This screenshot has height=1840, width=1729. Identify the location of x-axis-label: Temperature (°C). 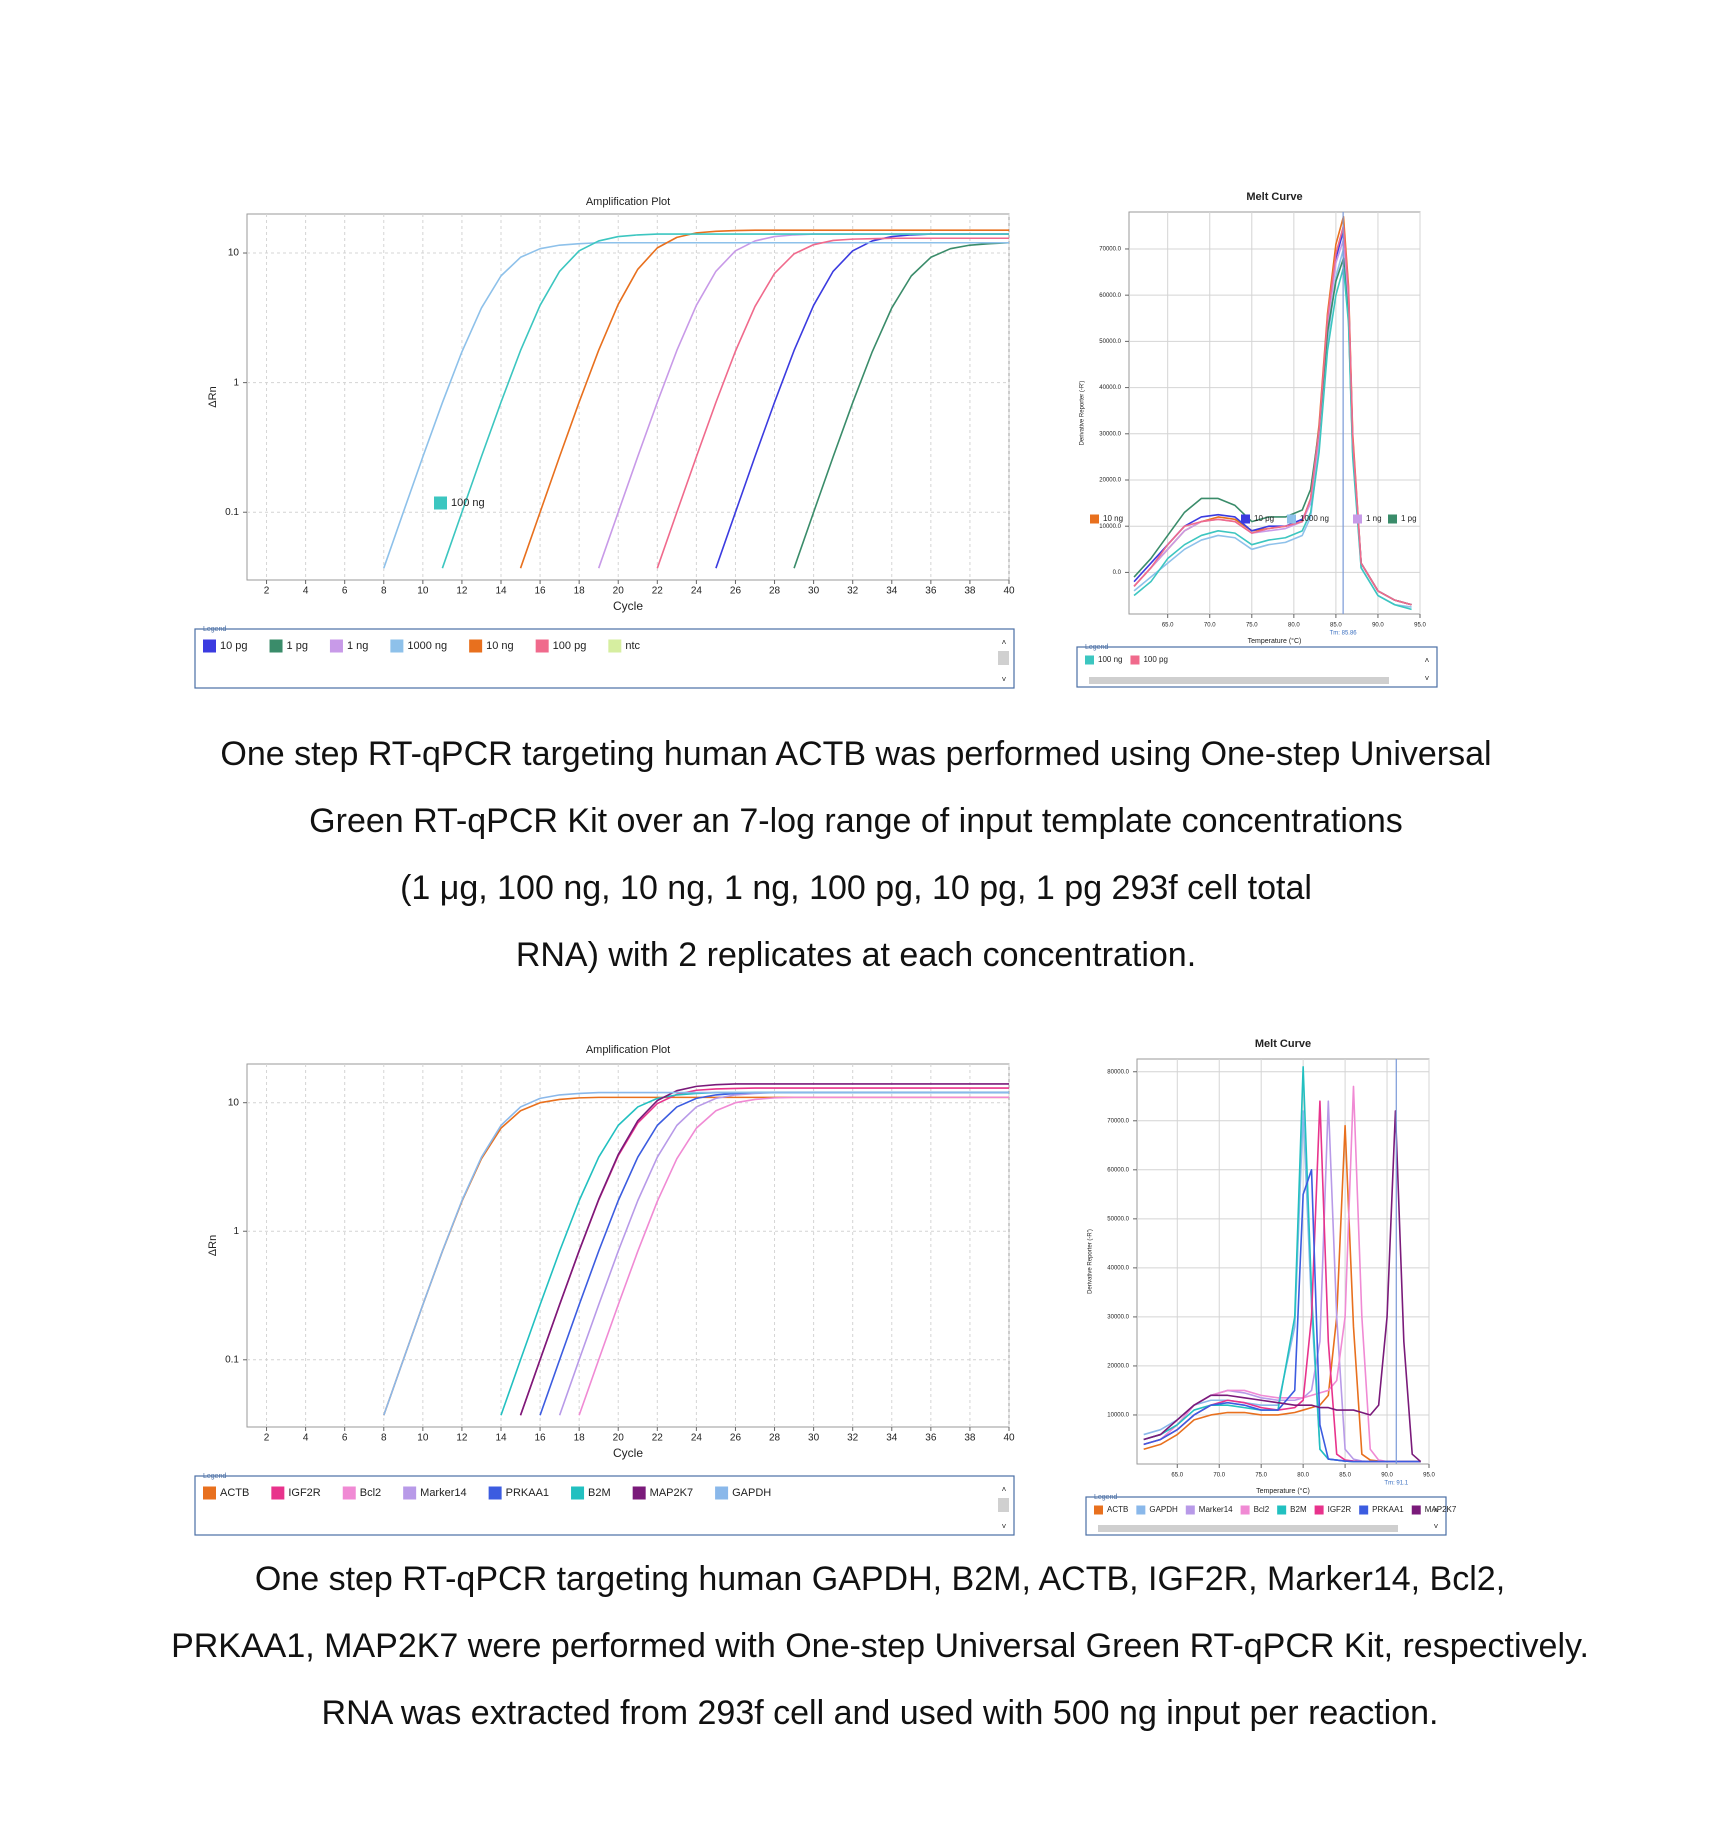
(1275, 641).